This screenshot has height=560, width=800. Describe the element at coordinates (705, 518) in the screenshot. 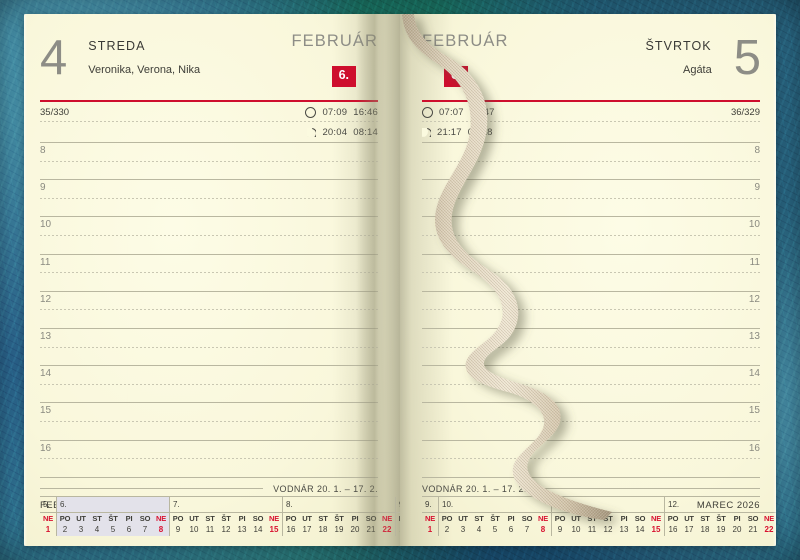

I see `weekday-label: ST` at that location.